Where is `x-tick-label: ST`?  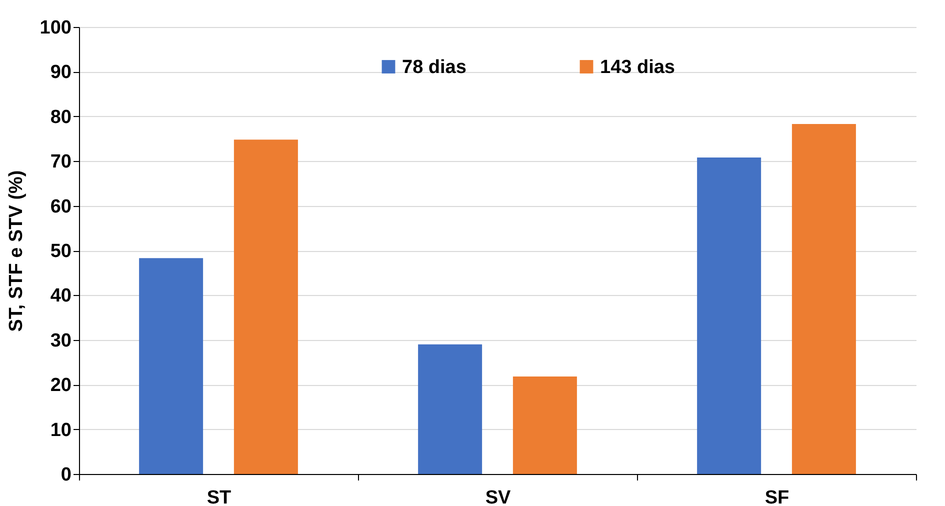
x-tick-label: ST is located at coordinates (219, 497).